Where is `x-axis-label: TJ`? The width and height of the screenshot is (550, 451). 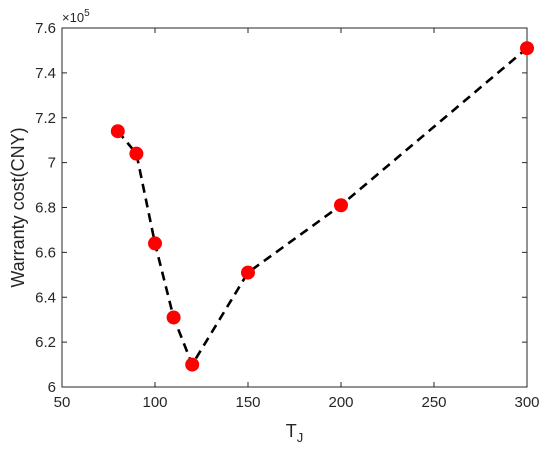
x-axis-label: TJ is located at coordinates (295, 433).